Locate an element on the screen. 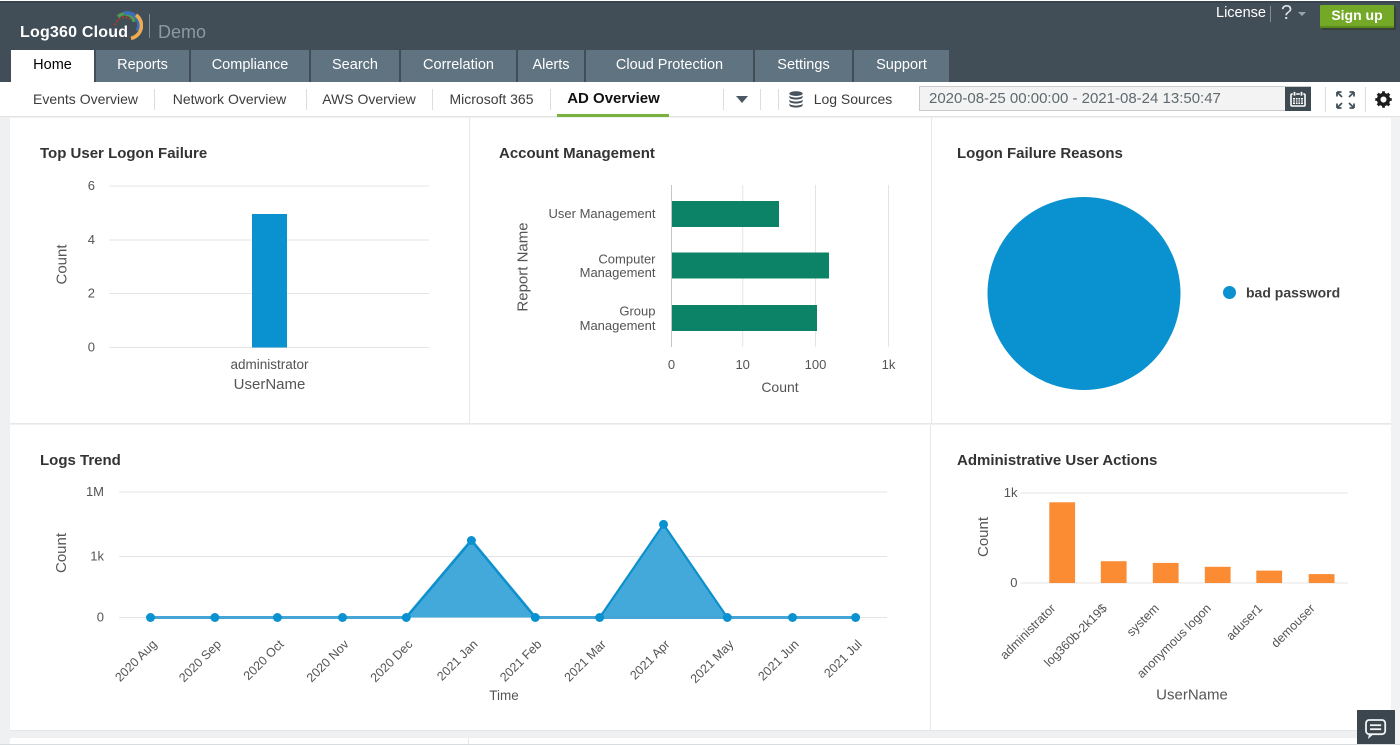 The image size is (1400, 745). svg-text: User Management is located at coordinates (602, 213).